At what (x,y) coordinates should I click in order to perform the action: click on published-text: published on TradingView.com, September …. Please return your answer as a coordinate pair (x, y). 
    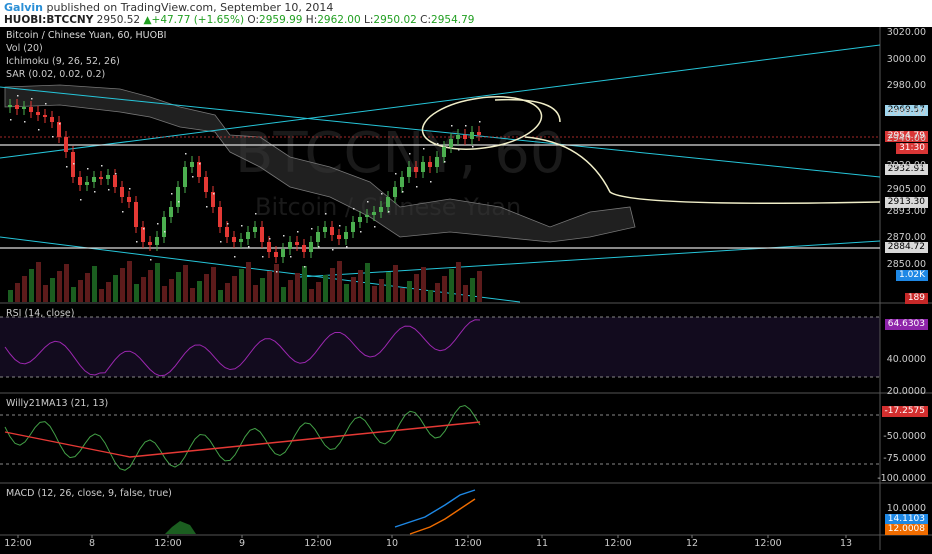
    Looking at the image, I should click on (190, 7).